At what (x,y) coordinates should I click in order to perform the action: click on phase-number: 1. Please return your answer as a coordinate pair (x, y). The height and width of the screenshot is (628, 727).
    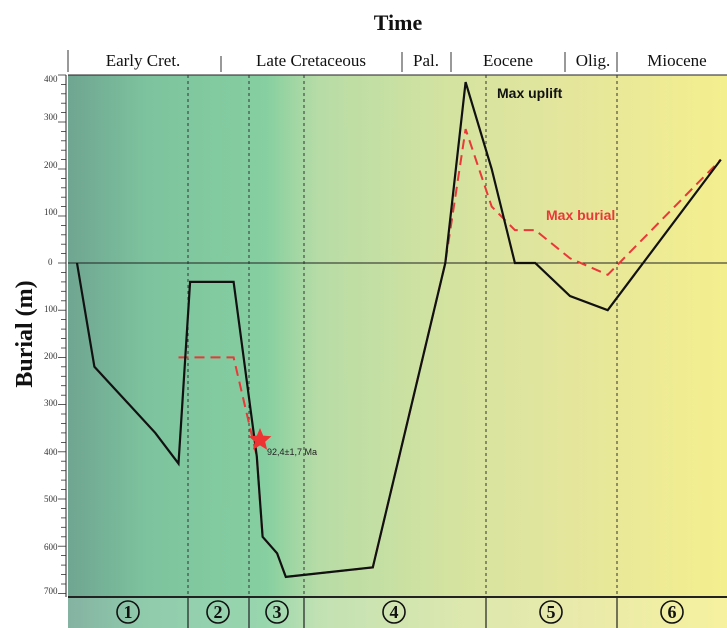
    Looking at the image, I should click on (128, 612).